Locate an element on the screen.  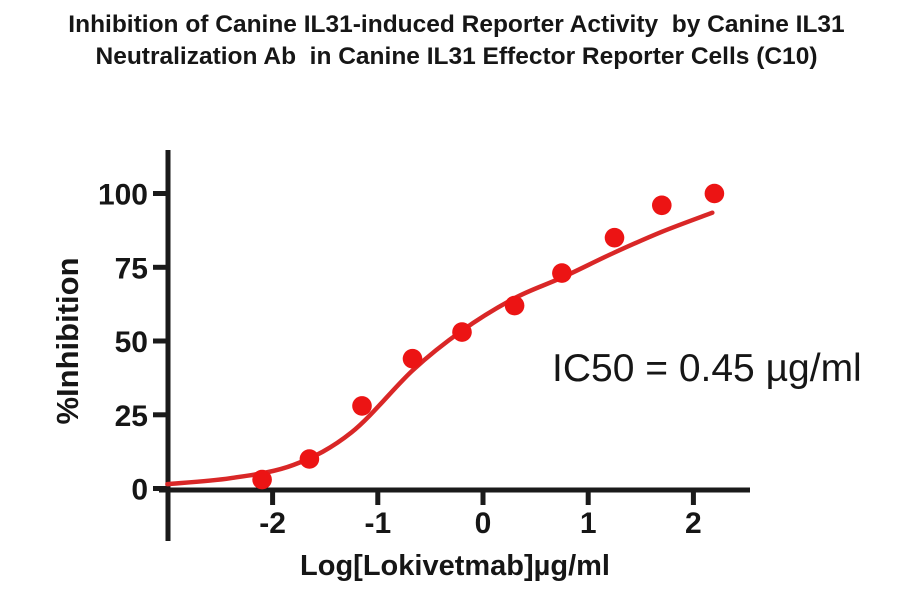
y-tick-label: 75 is located at coordinates (131, 268).